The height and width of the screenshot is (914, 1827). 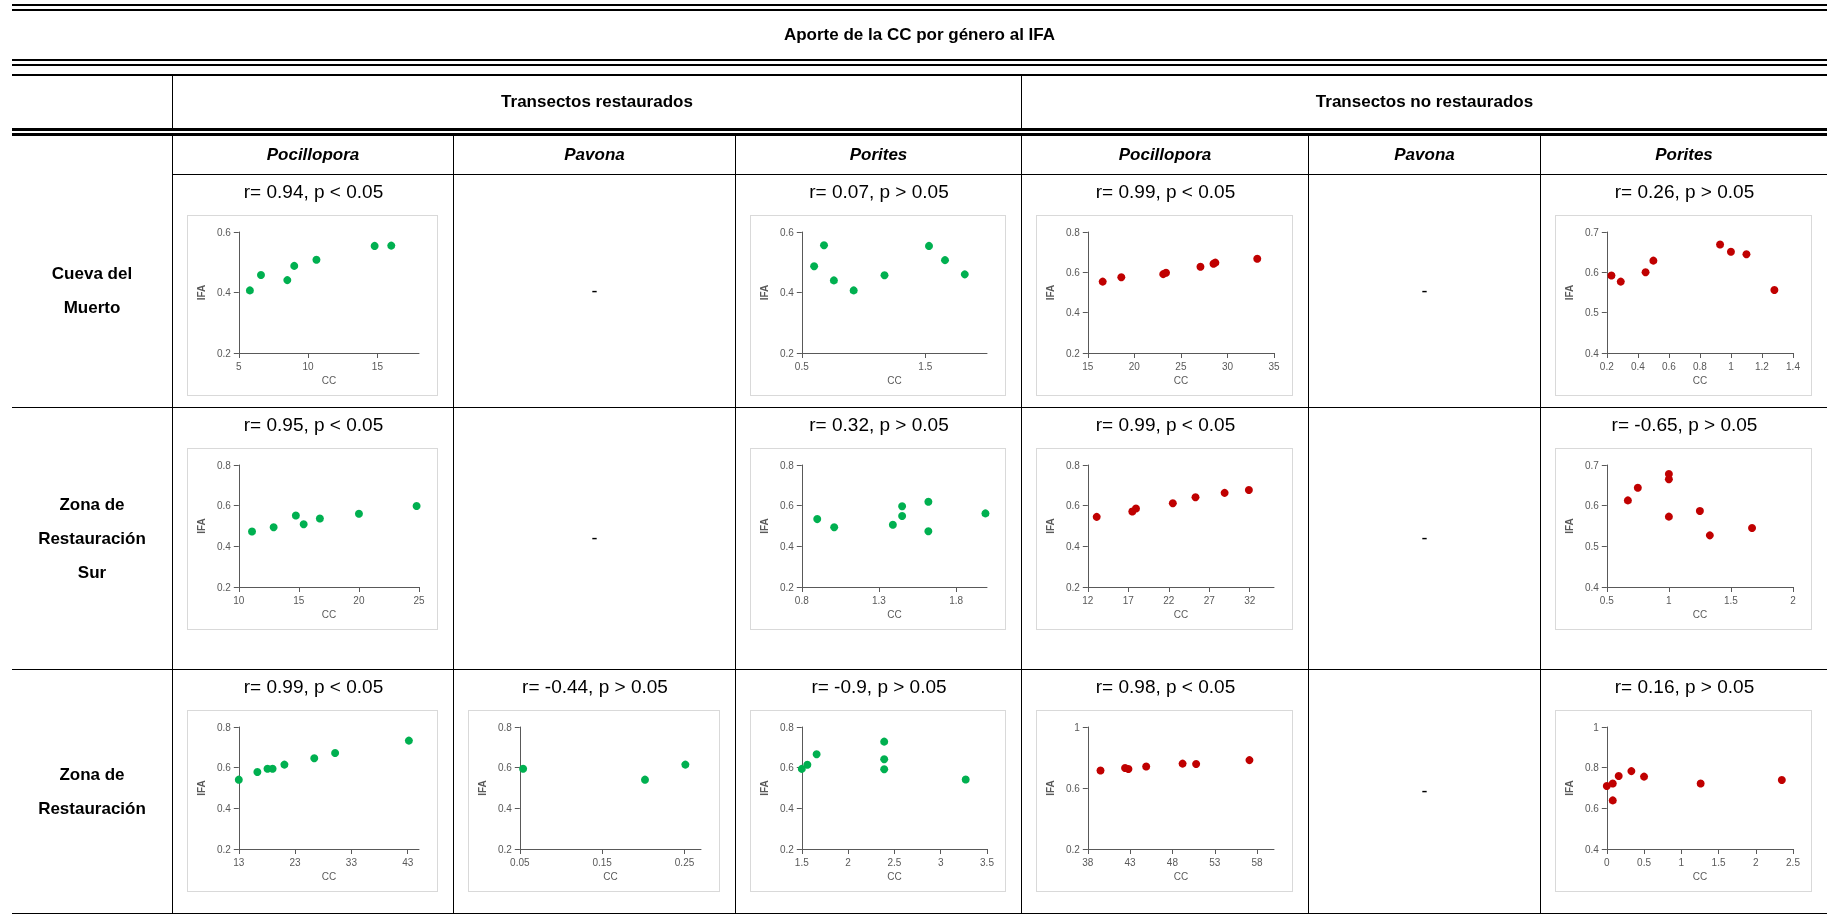 What do you see at coordinates (1793, 366) in the screenshot?
I see `x-tick-label: 1.4` at bounding box center [1793, 366].